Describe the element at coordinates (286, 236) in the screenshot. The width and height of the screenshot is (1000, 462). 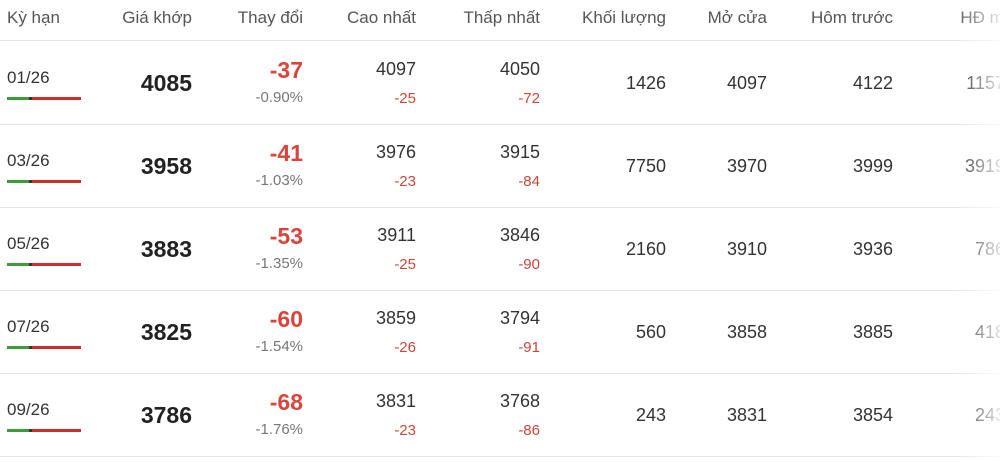
I see `change: -53` at that location.